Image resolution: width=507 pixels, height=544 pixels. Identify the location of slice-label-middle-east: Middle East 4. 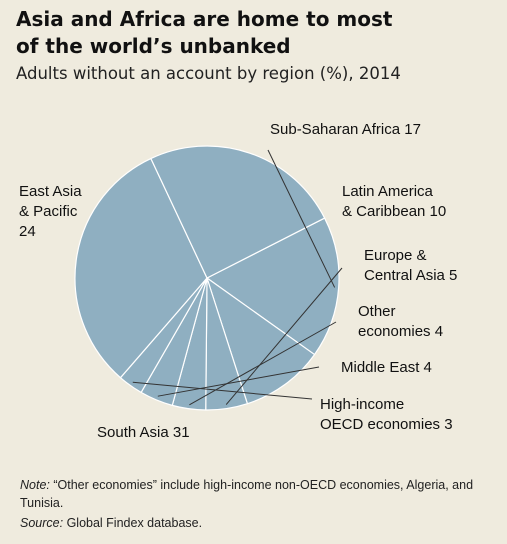
(386, 367).